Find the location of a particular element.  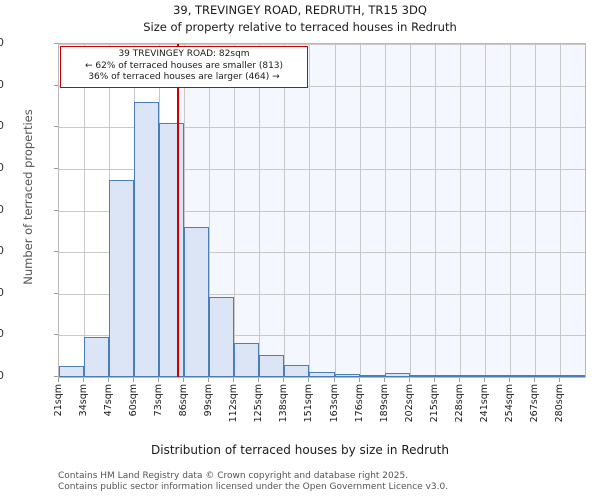

bar-138sqm is located at coordinates (297, 370).